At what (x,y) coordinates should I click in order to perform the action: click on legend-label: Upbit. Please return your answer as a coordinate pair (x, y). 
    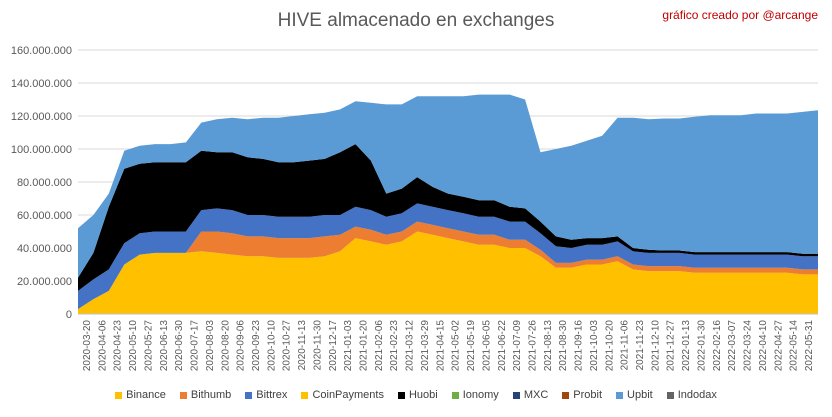
    Looking at the image, I should click on (640, 395).